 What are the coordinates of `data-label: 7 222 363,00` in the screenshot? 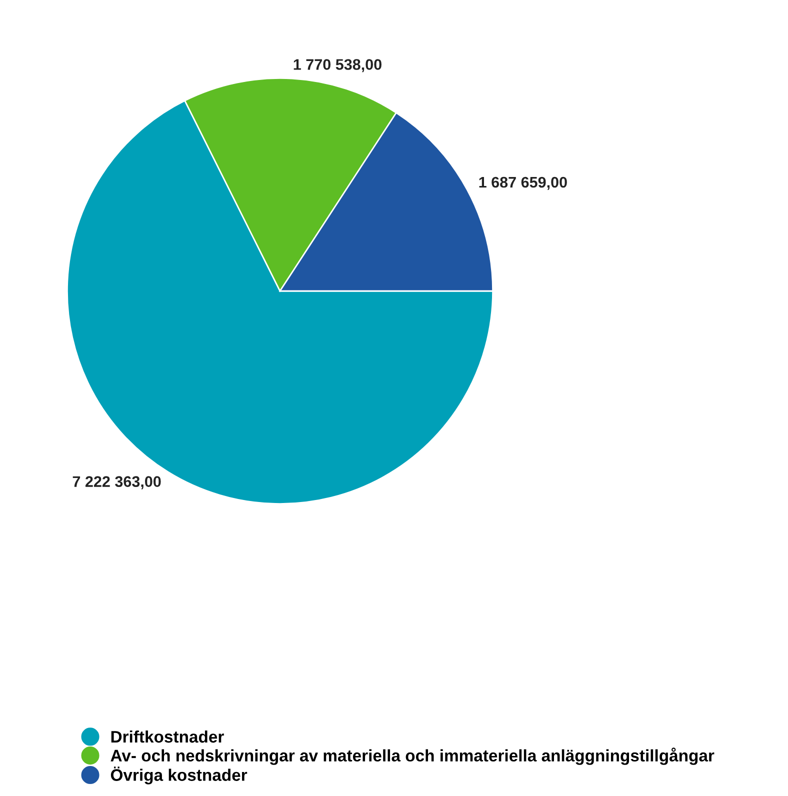 It's located at (116, 483).